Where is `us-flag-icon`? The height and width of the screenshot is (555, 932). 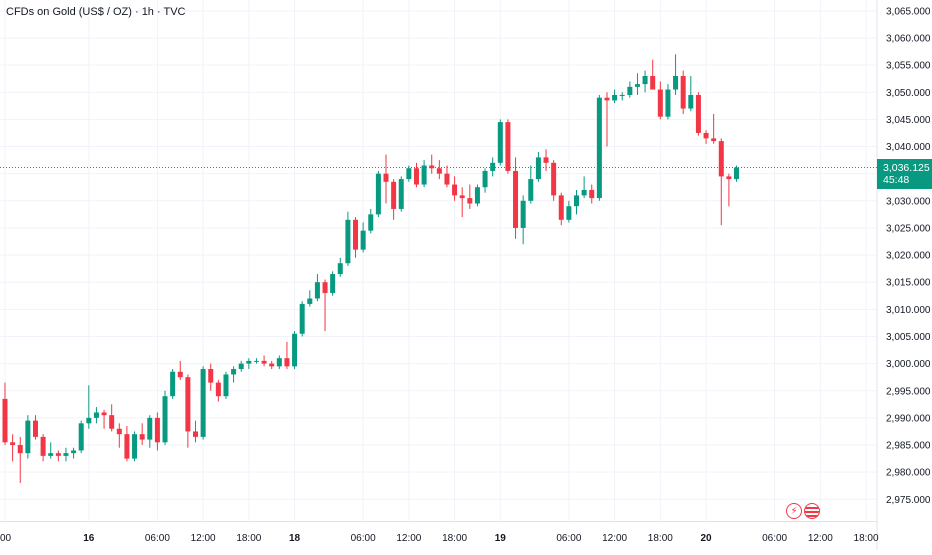 us-flag-icon is located at coordinates (812, 511).